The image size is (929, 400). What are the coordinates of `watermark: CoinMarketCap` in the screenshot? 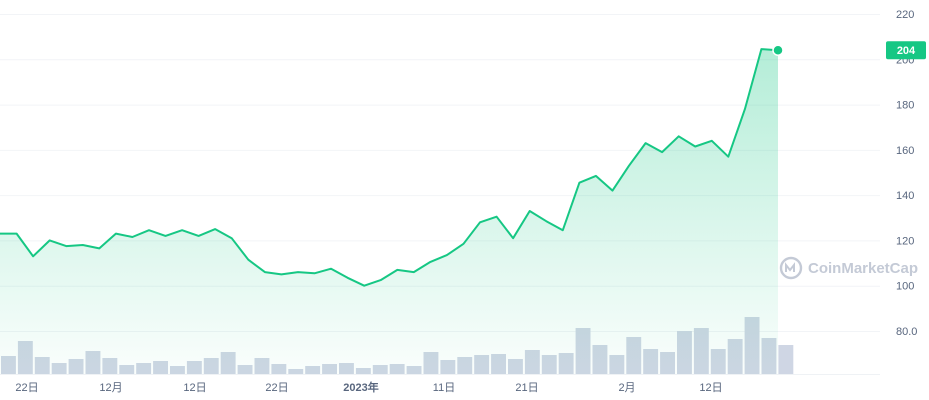 It's located at (848, 268).